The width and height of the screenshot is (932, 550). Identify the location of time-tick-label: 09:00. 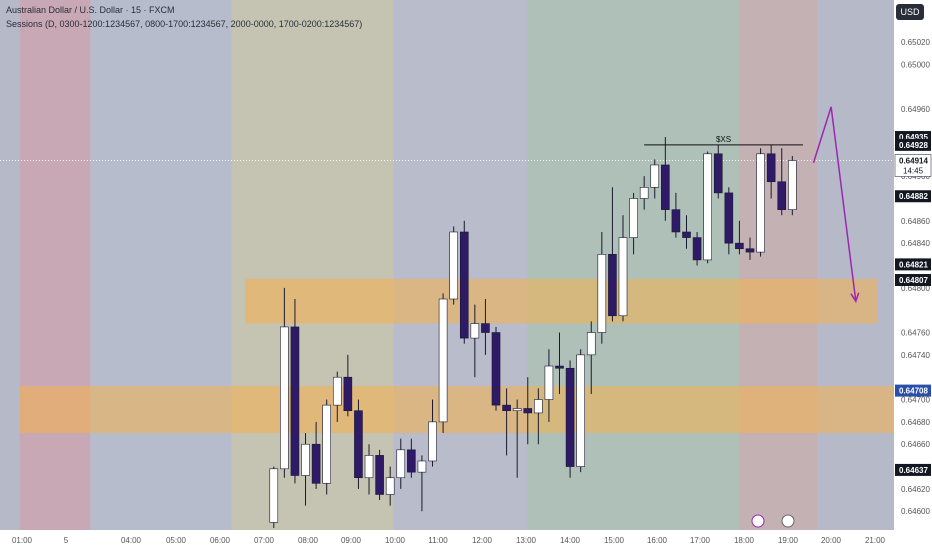
(351, 540).